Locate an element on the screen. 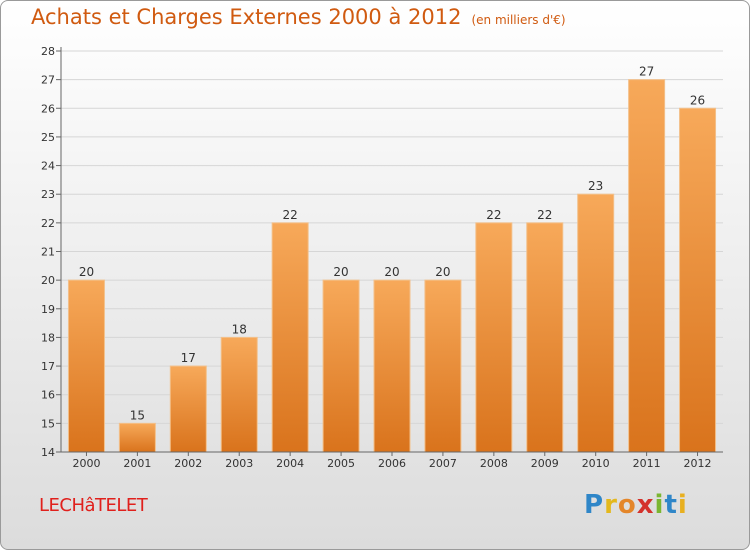  x-tick-label: 2006 is located at coordinates (392, 463).